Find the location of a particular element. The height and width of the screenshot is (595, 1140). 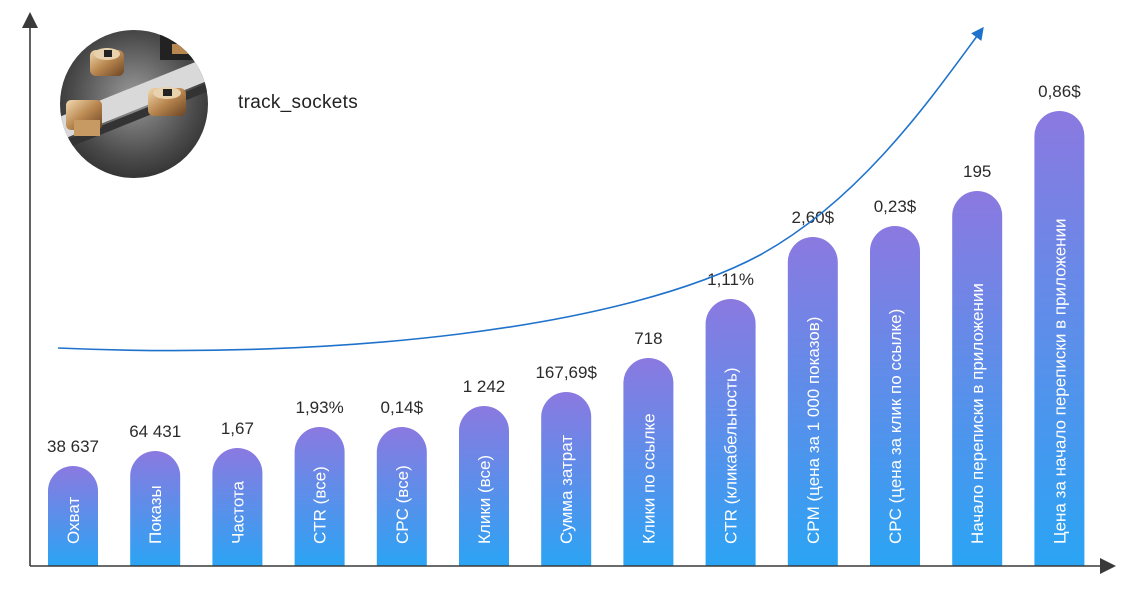

category-label: CTR (кликабельность) is located at coordinates (731, 456).